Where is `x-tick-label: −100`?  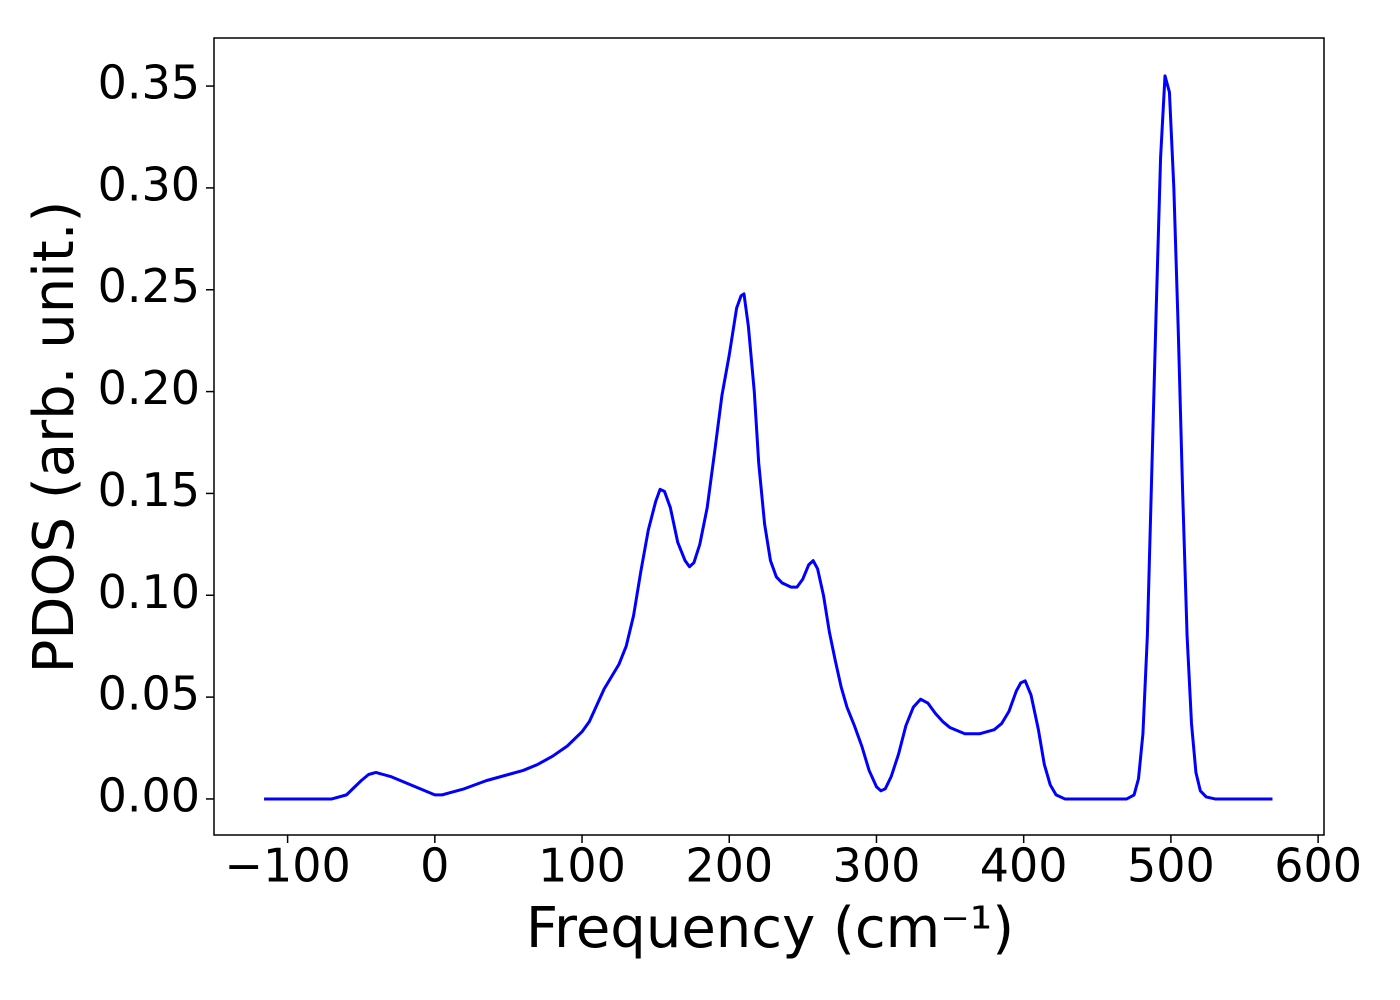
x-tick-label: −100 is located at coordinates (287, 866).